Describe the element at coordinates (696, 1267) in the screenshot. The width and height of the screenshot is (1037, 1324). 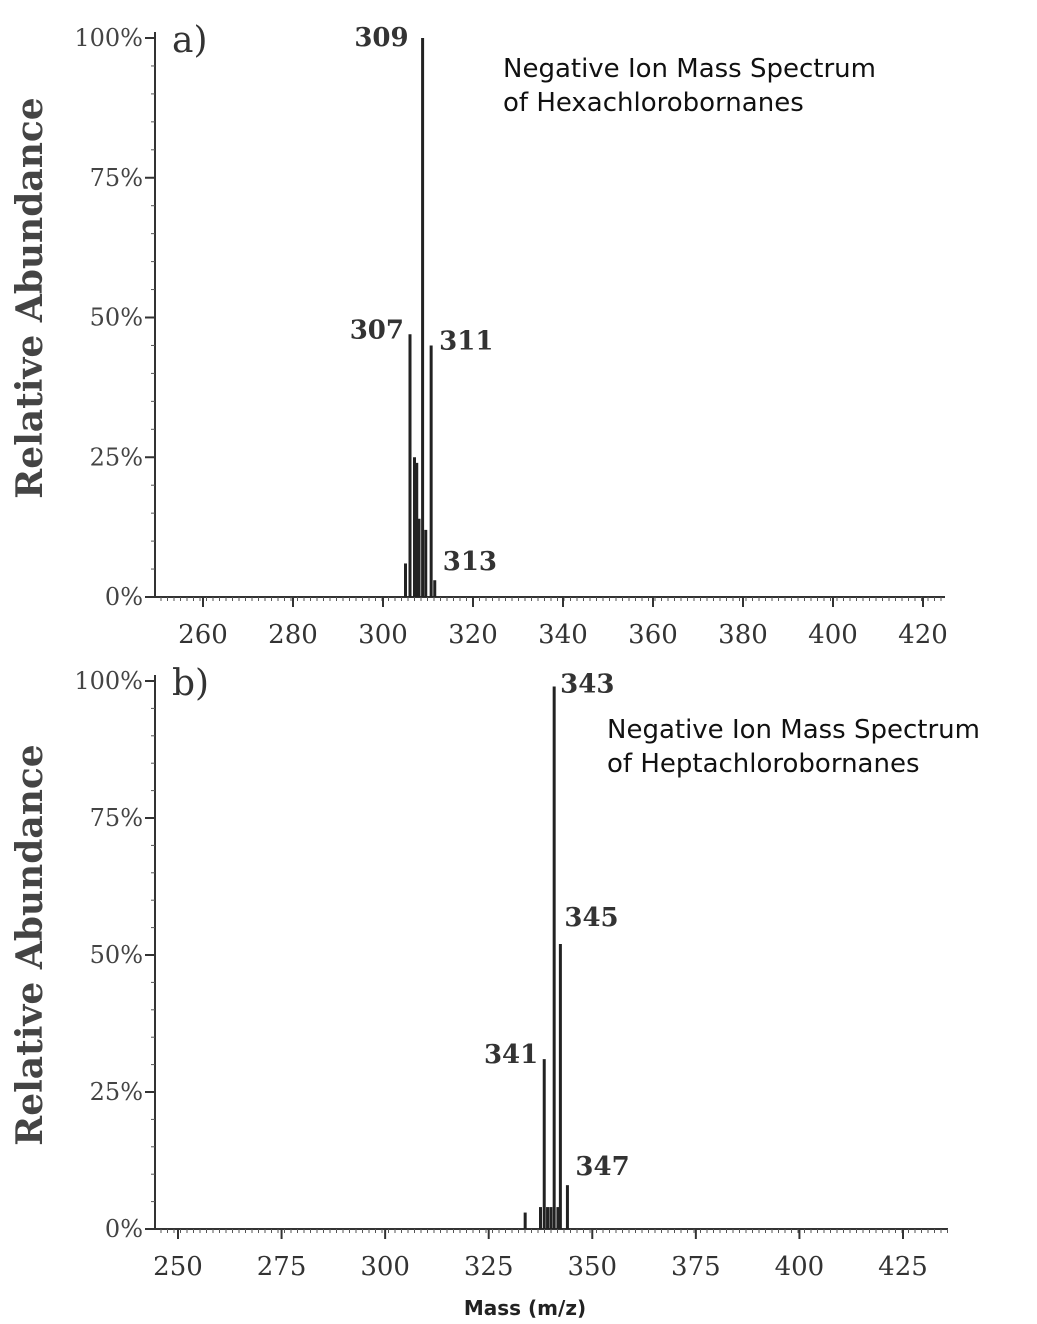
I see `x-tick-label: 375` at that location.